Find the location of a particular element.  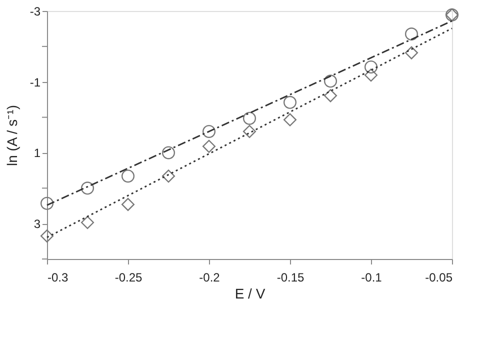

x-axis-title: E / V is located at coordinates (250, 294).